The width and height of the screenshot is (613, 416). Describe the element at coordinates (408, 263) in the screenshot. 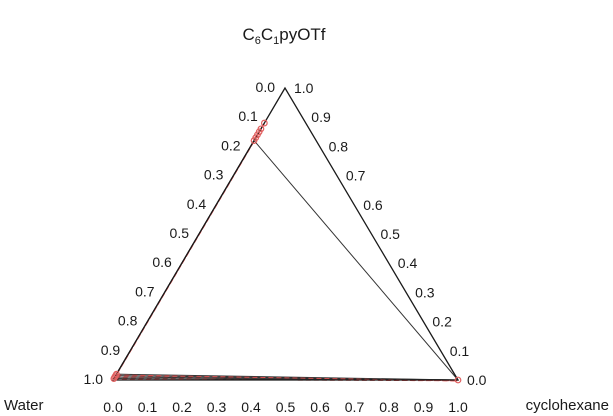

I see `right-tick-label: 0.4` at that location.